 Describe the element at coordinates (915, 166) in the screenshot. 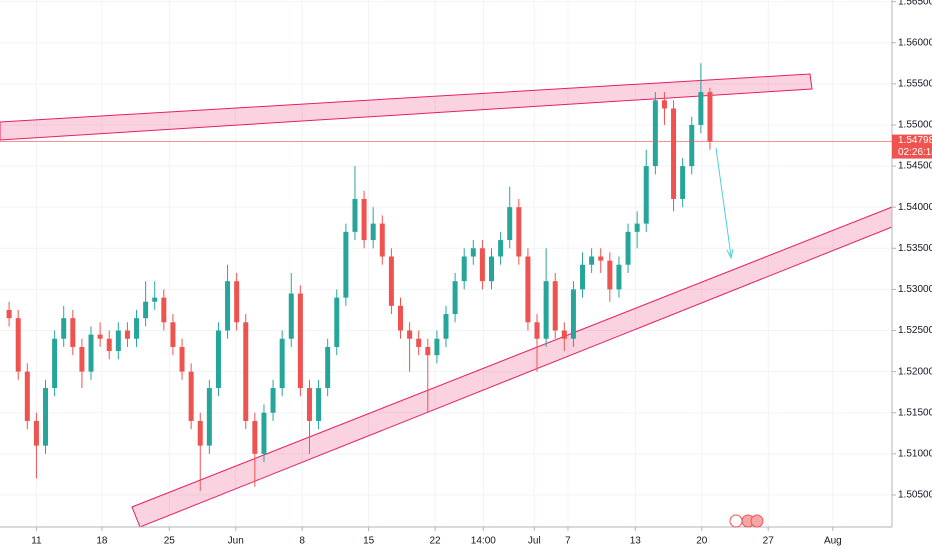

I see `y-tick-label: 1.54500` at that location.